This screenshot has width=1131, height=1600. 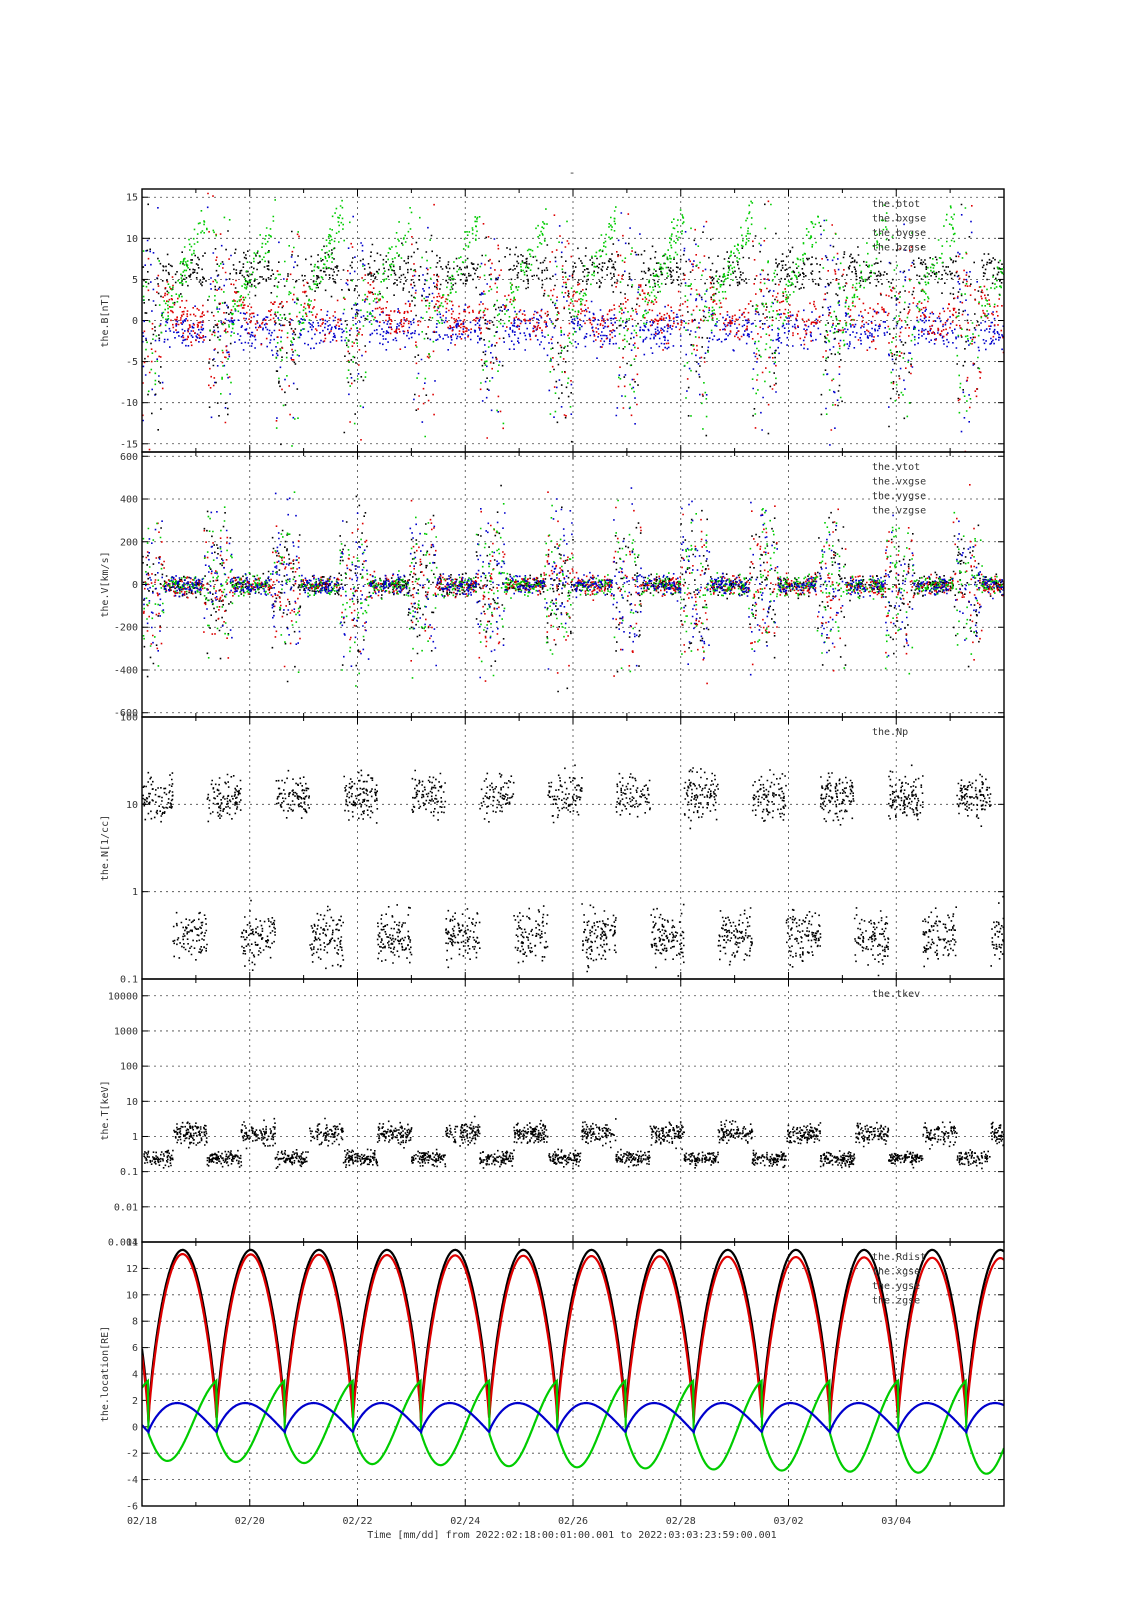 I want to click on y-tick-label: -600, so click(x=126, y=713).